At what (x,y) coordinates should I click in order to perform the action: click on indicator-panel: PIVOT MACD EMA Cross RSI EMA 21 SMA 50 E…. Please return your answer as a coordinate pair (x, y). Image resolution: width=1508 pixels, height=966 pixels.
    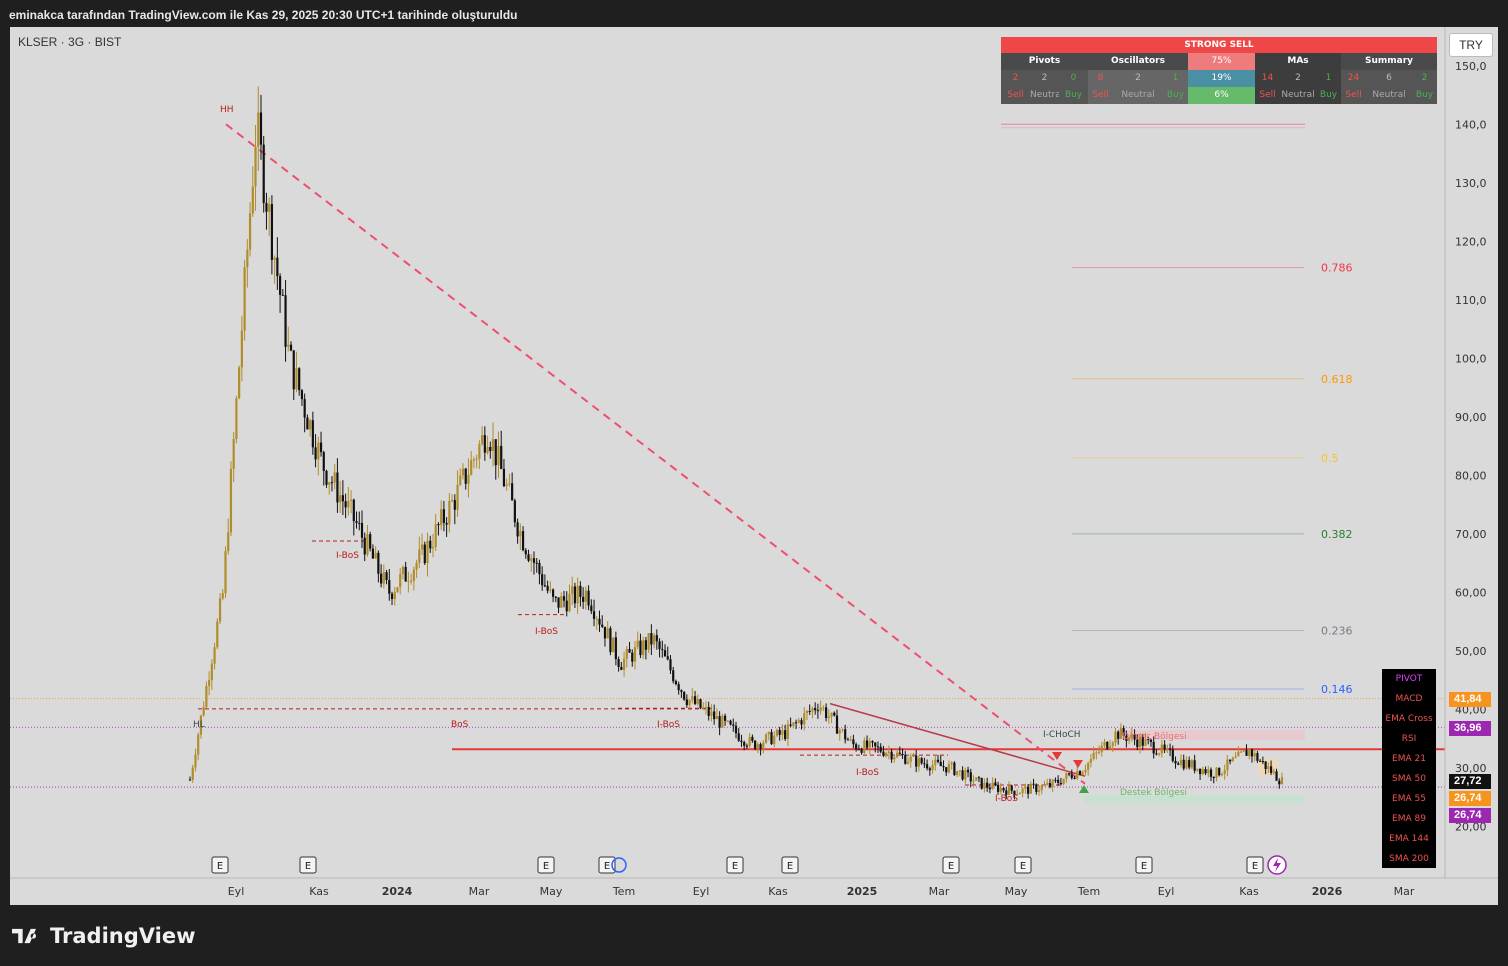
    Looking at the image, I should click on (1409, 768).